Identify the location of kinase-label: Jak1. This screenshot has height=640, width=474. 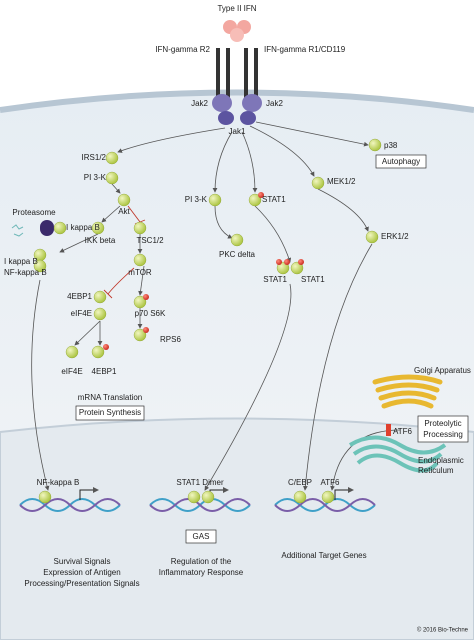
(237, 131).